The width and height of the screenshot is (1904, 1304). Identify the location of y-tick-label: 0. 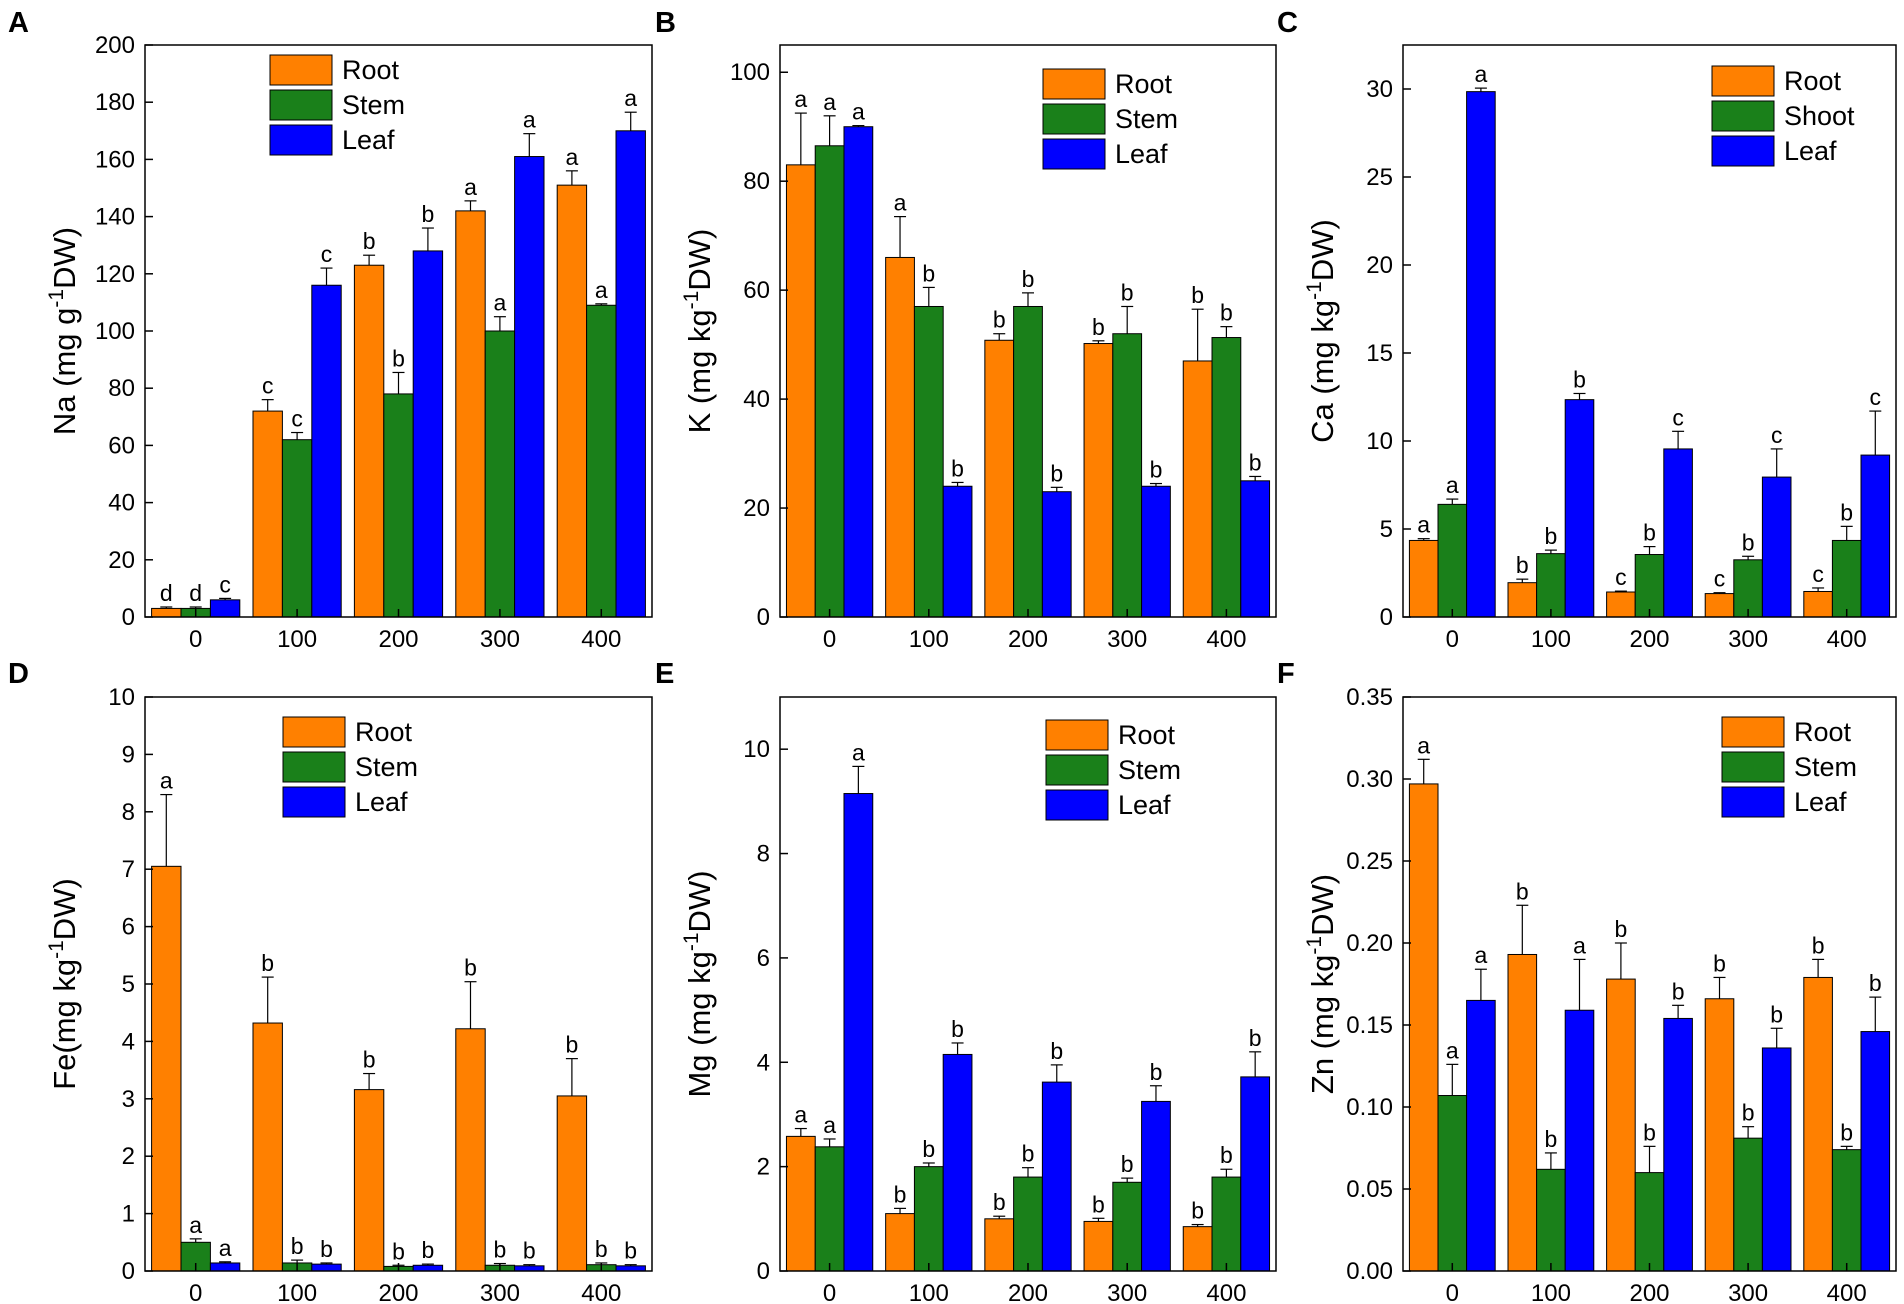
(1386, 617).